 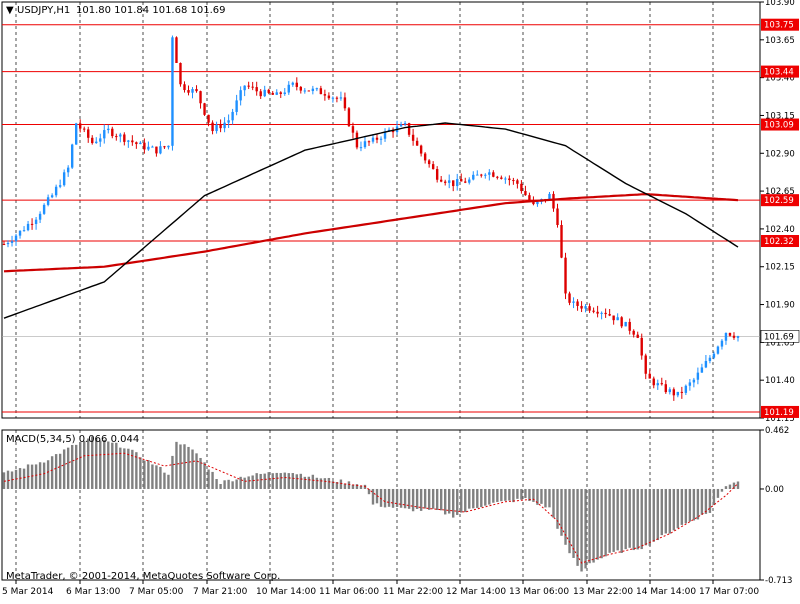 What do you see at coordinates (10, 10) in the screenshot?
I see `chart-menu-icon: ▼` at bounding box center [10, 10].